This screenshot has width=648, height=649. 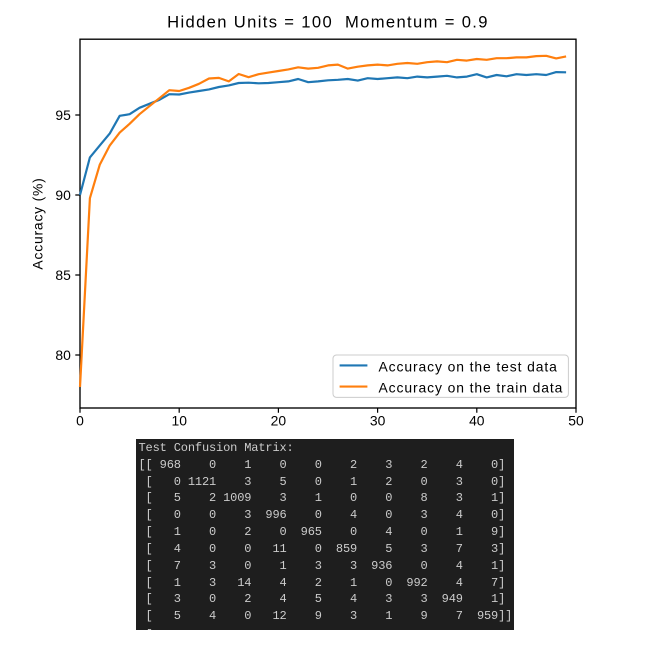 I want to click on svg-text: Accuracy (%), so click(x=38, y=223).